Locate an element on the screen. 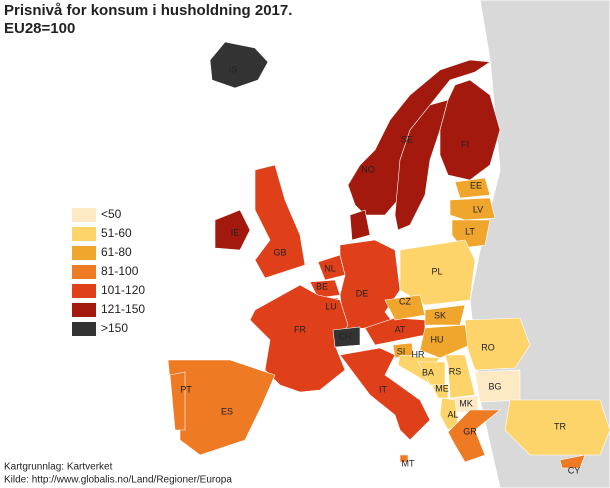 The height and width of the screenshot is (488, 610). country-label: PT is located at coordinates (186, 389).